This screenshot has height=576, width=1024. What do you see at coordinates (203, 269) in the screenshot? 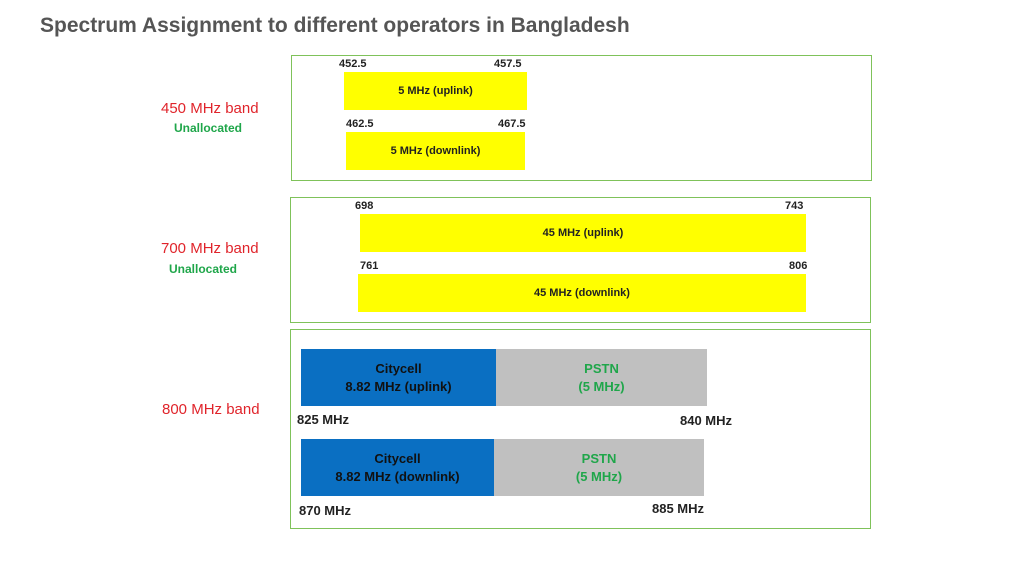
I see `band-700-status: Unallocated` at bounding box center [203, 269].